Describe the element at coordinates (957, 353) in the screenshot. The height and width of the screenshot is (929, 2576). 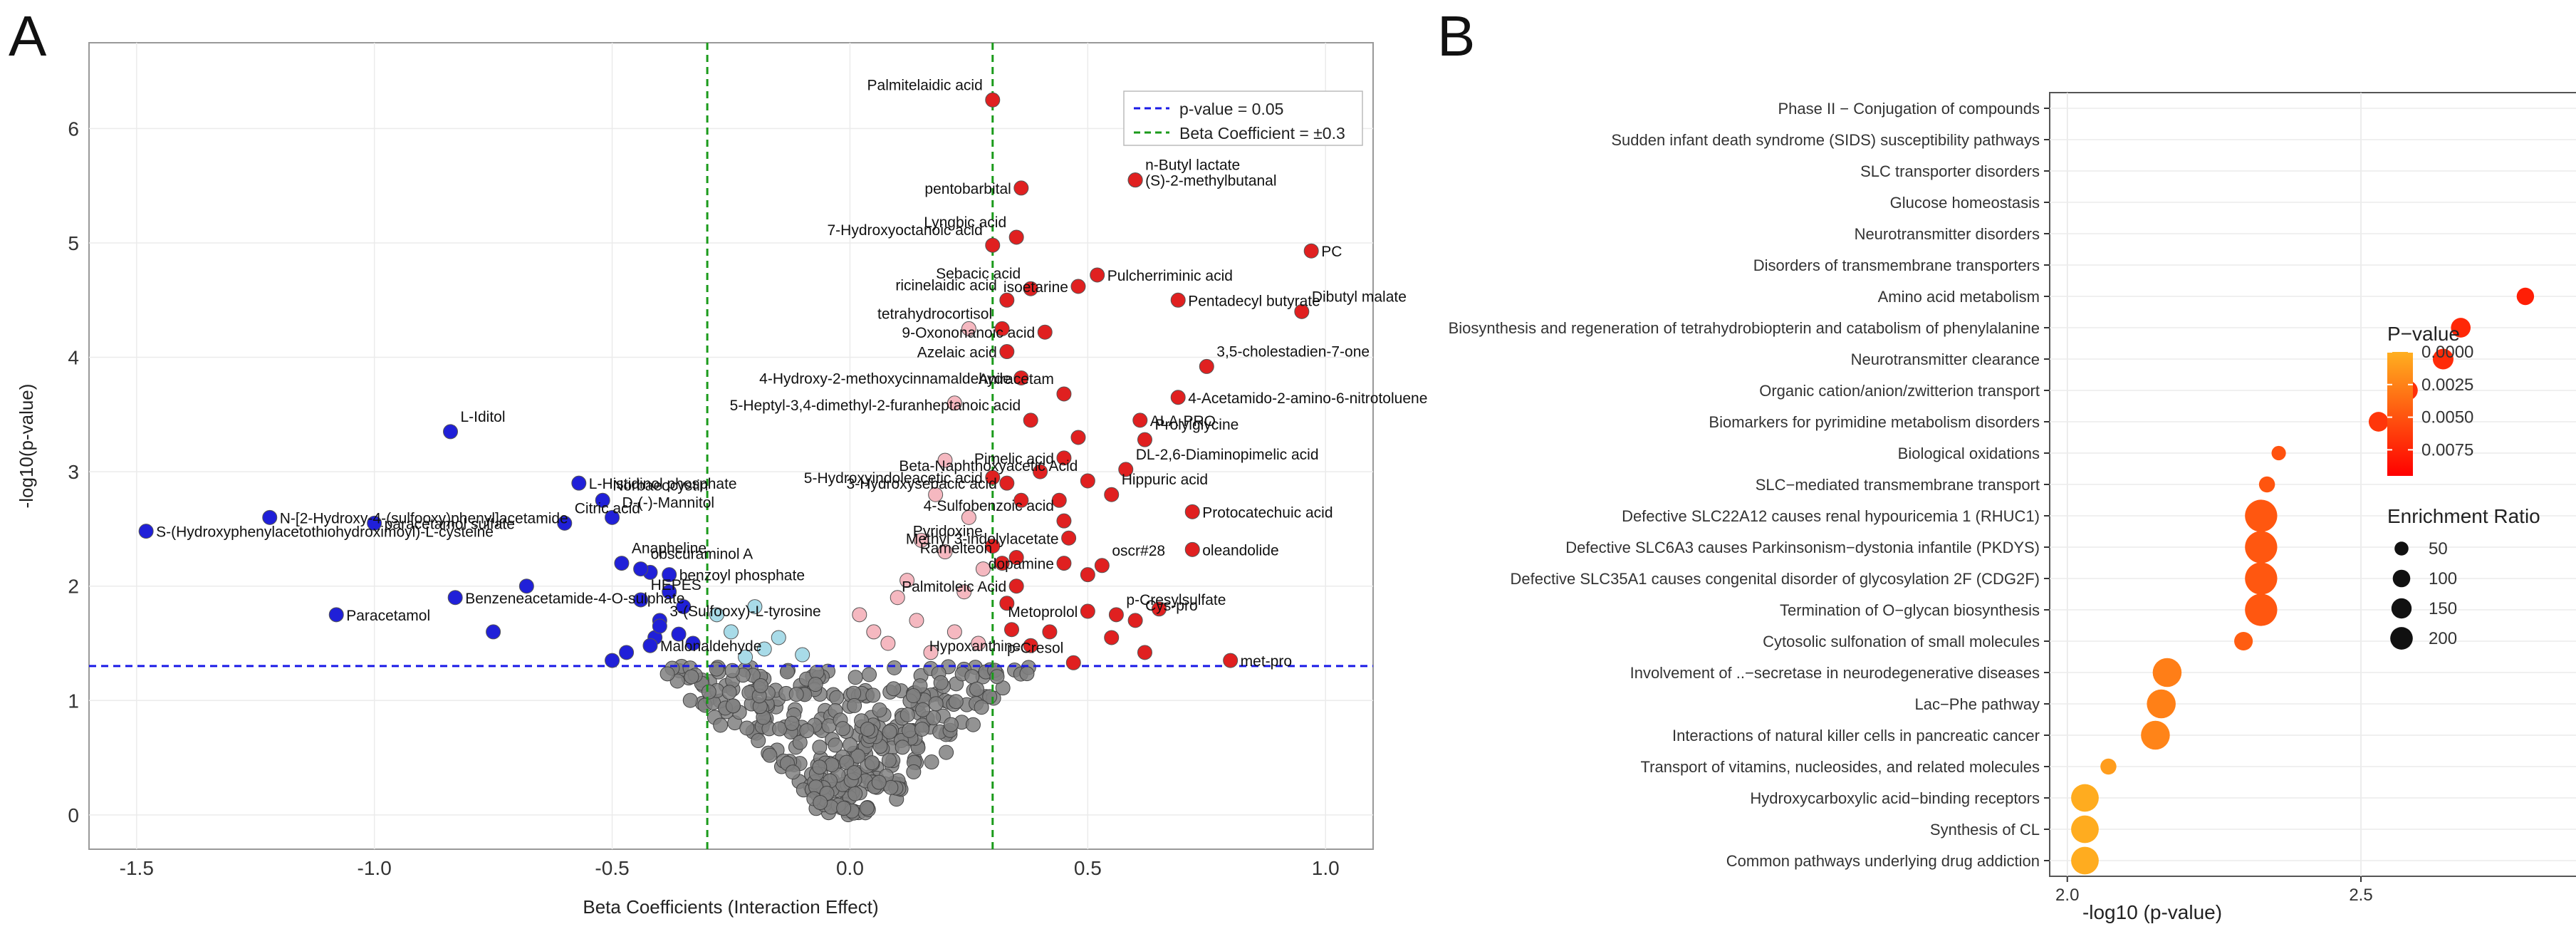
I see `point-label: Azelaic acid` at that location.